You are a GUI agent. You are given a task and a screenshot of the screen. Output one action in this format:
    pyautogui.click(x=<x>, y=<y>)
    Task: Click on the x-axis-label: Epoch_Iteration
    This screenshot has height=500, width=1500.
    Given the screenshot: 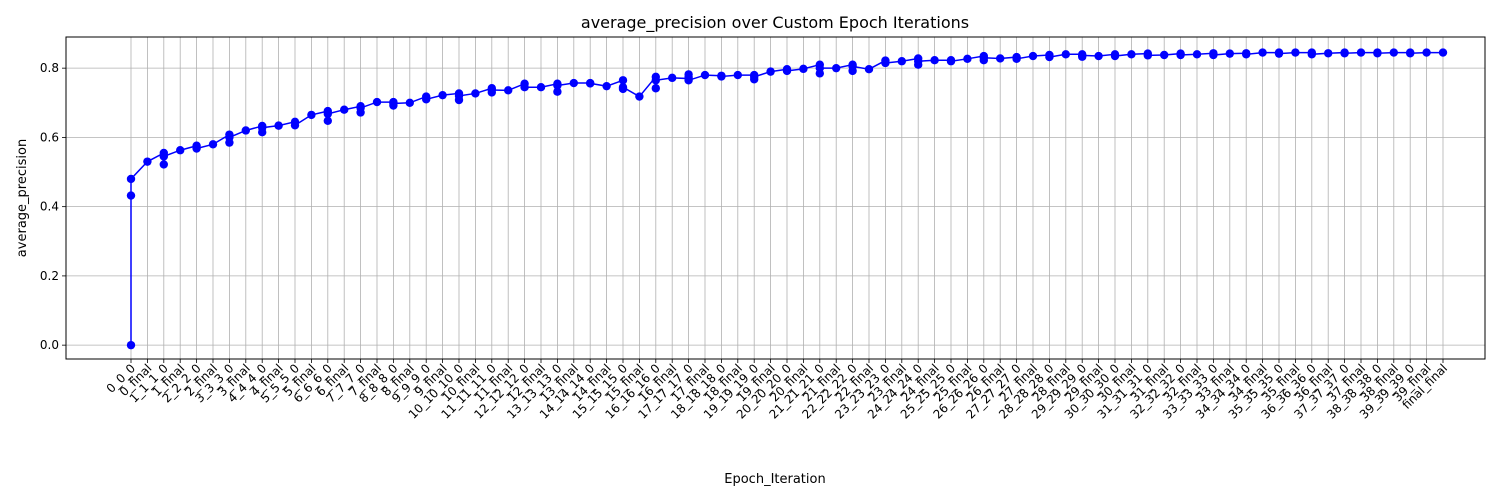 What is the action you would take?
    pyautogui.click(x=774, y=479)
    